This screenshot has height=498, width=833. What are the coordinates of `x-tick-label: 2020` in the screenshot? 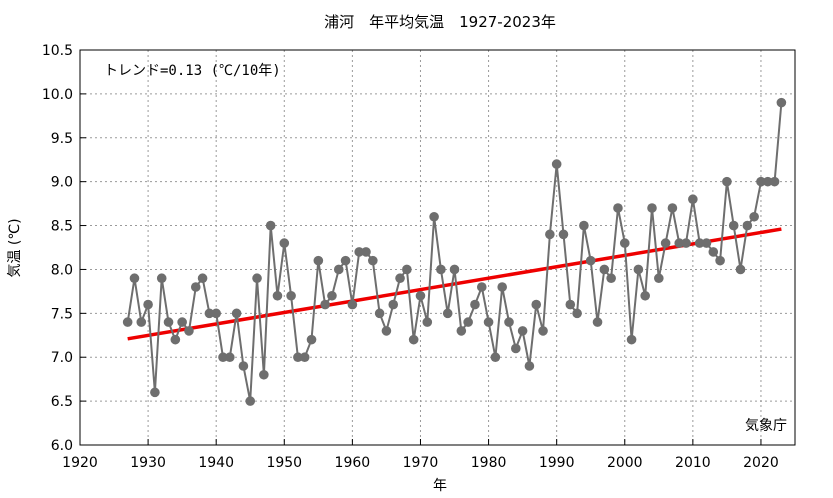 It's located at (761, 463).